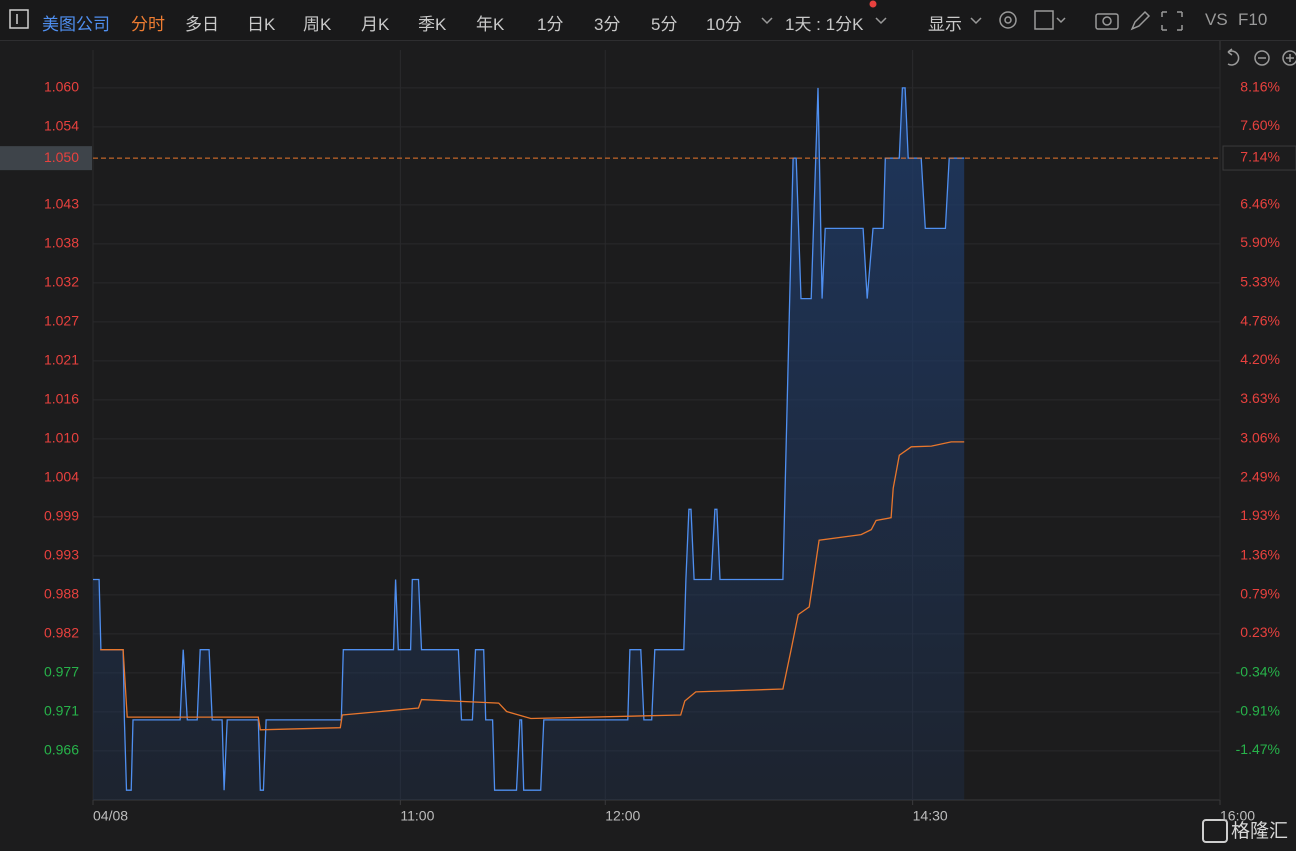 This screenshot has width=1296, height=851. I want to click on tool-icons, so click(1091, 20).